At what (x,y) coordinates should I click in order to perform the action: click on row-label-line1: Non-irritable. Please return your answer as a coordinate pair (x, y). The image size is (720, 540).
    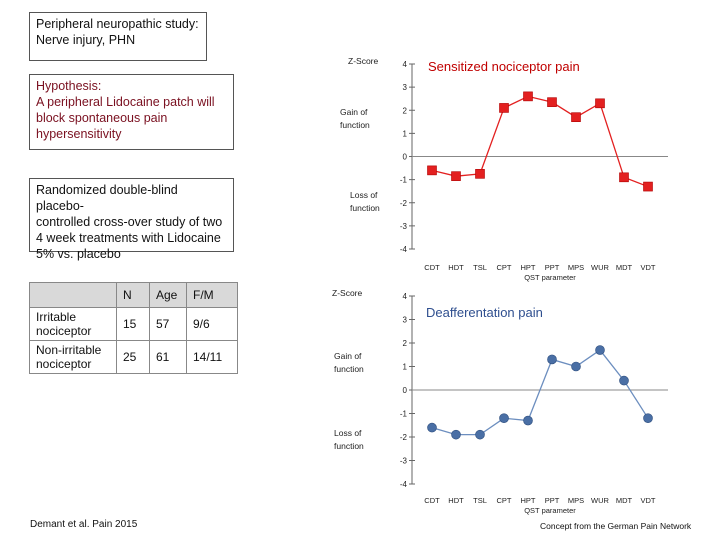
    Looking at the image, I should click on (69, 350).